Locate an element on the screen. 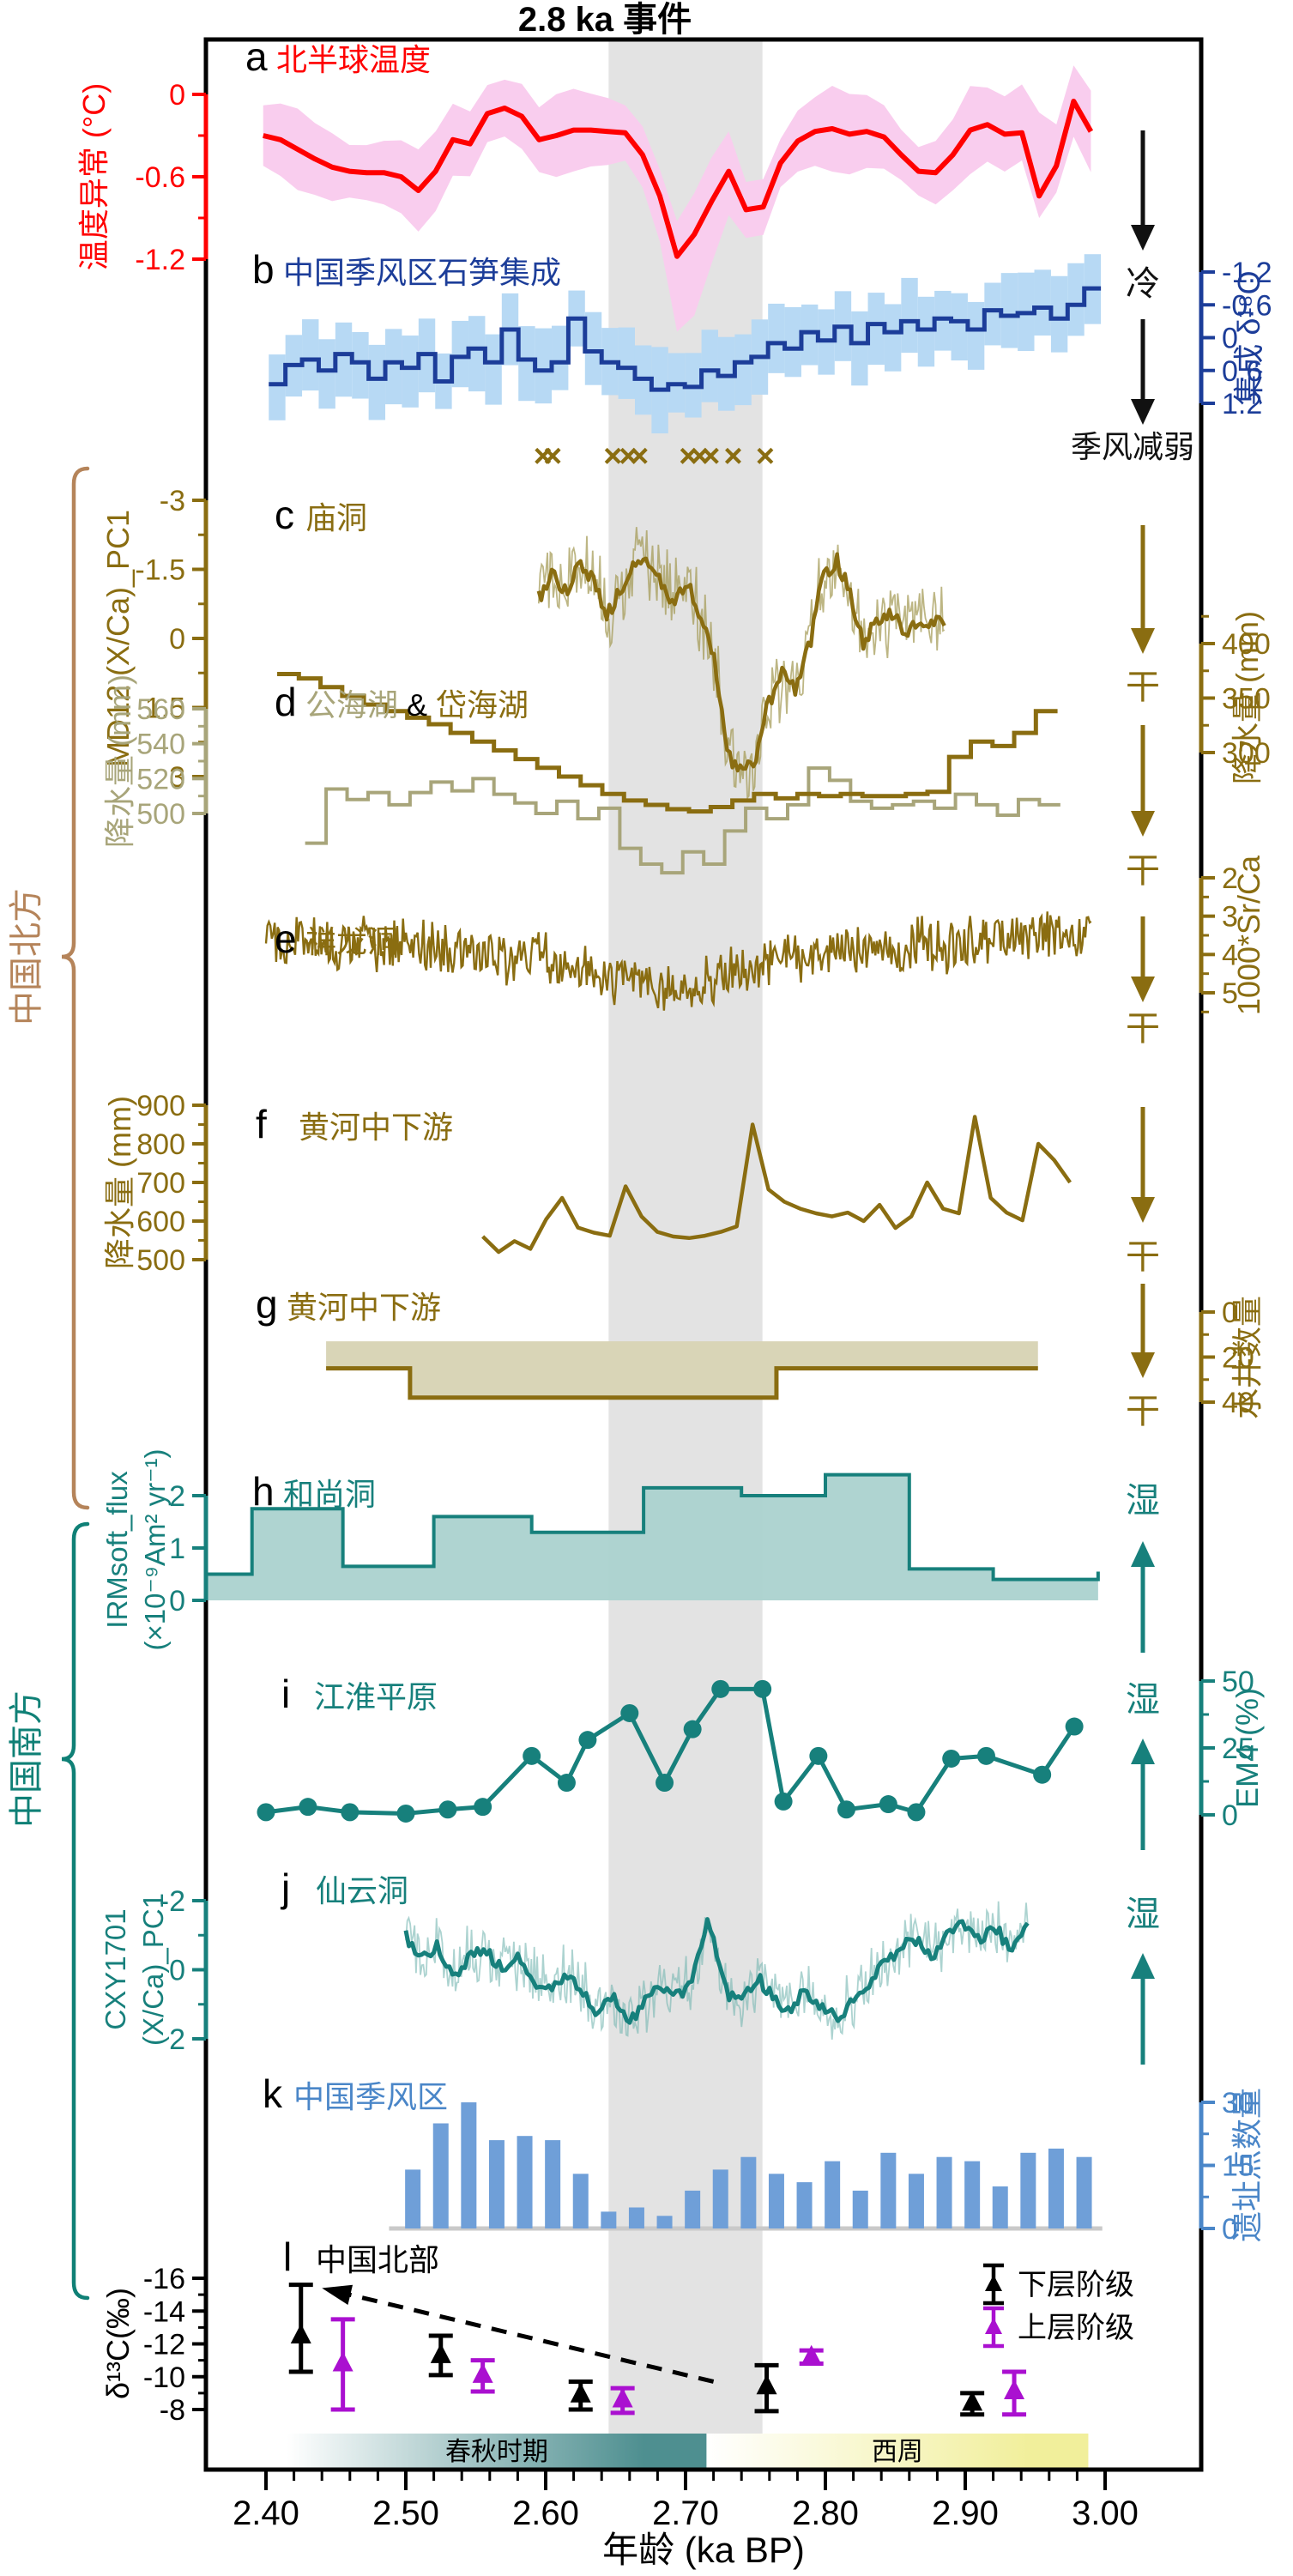 Image resolution: width=1293 pixels, height=2576 pixels. legend-label: 上层阶级 is located at coordinates (1076, 2328).